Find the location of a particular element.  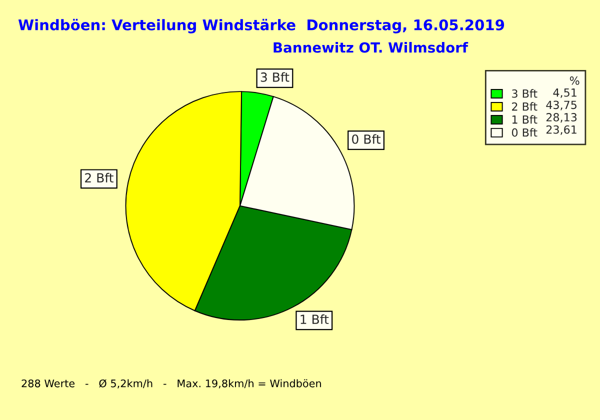

legend-label: 3 Bft is located at coordinates (525, 93).